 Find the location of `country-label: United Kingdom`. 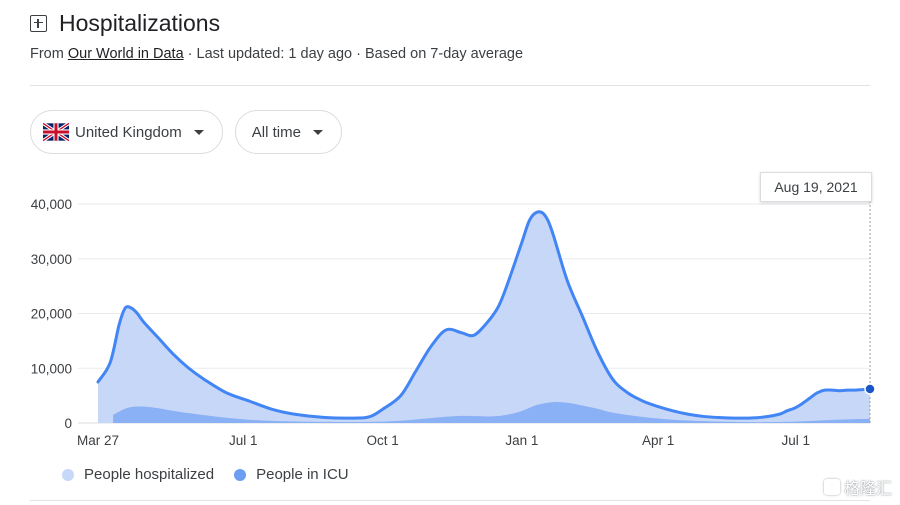

country-label: United Kingdom is located at coordinates (128, 132).